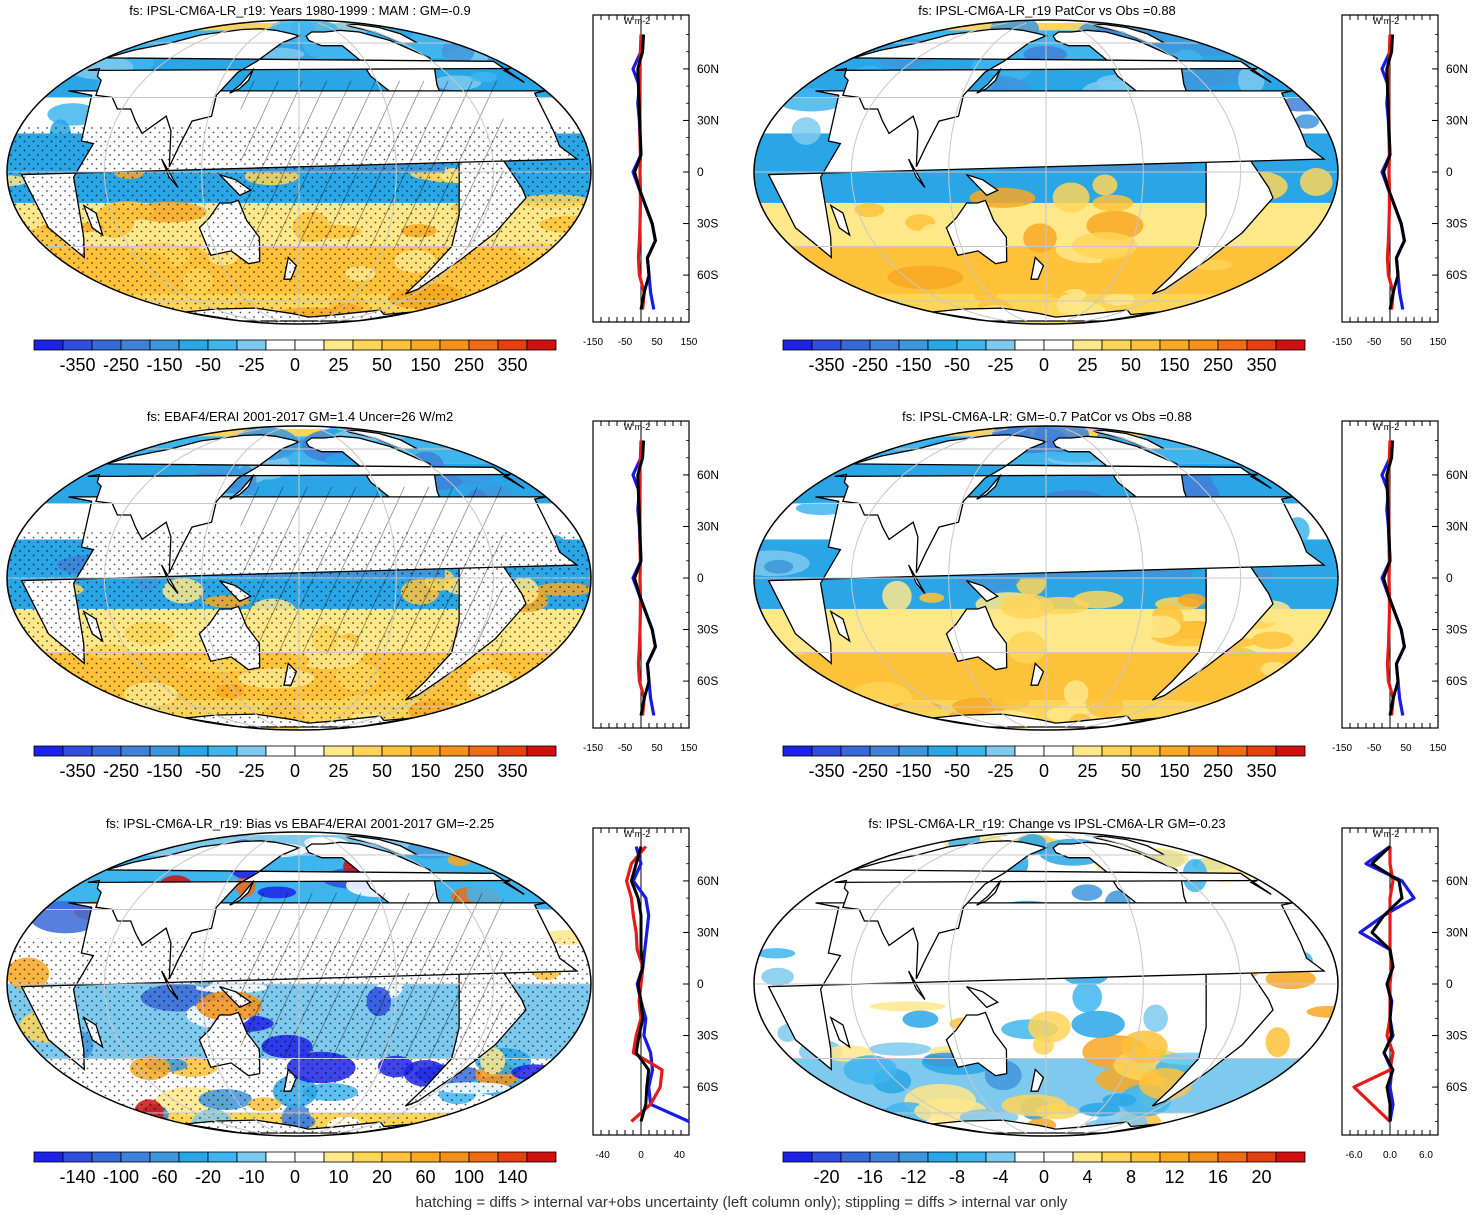  Describe the element at coordinates (1457, 526) in the screenshot. I see `lat-tick-label: 30N` at that location.